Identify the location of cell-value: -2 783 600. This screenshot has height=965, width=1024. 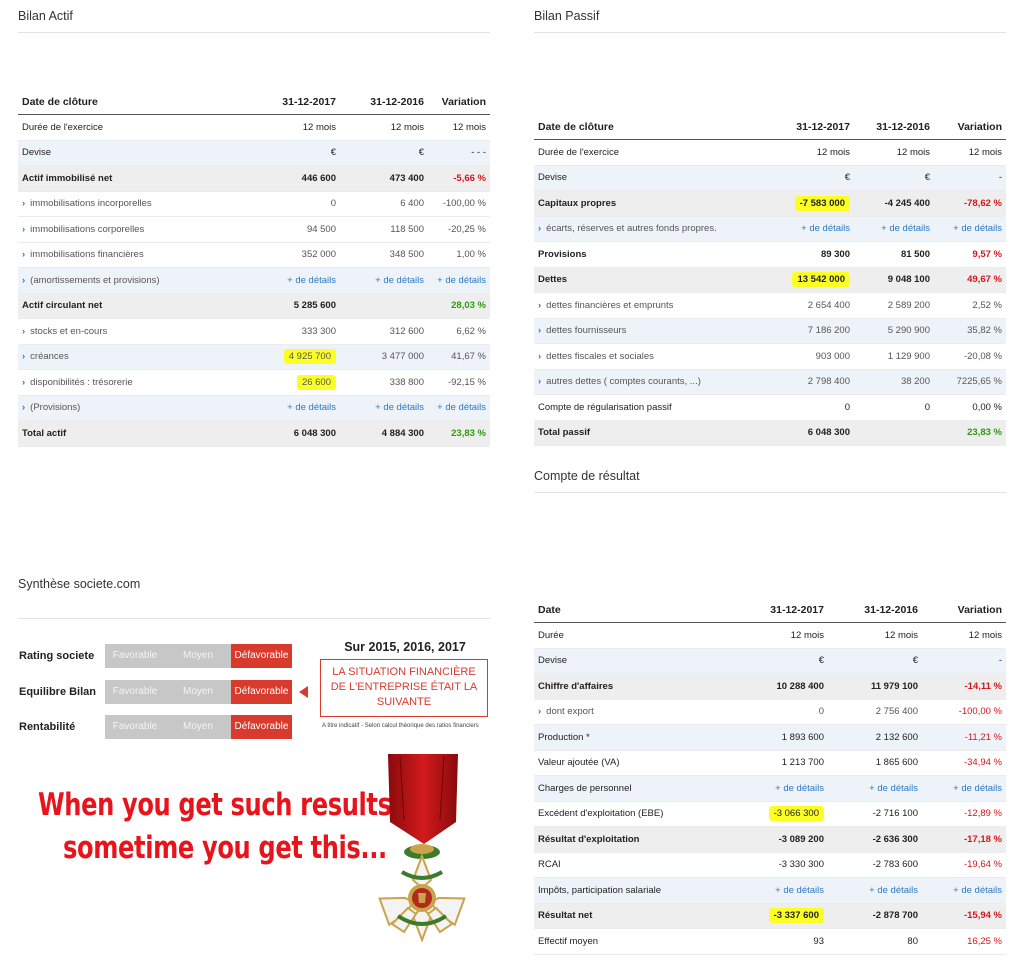
(895, 865).